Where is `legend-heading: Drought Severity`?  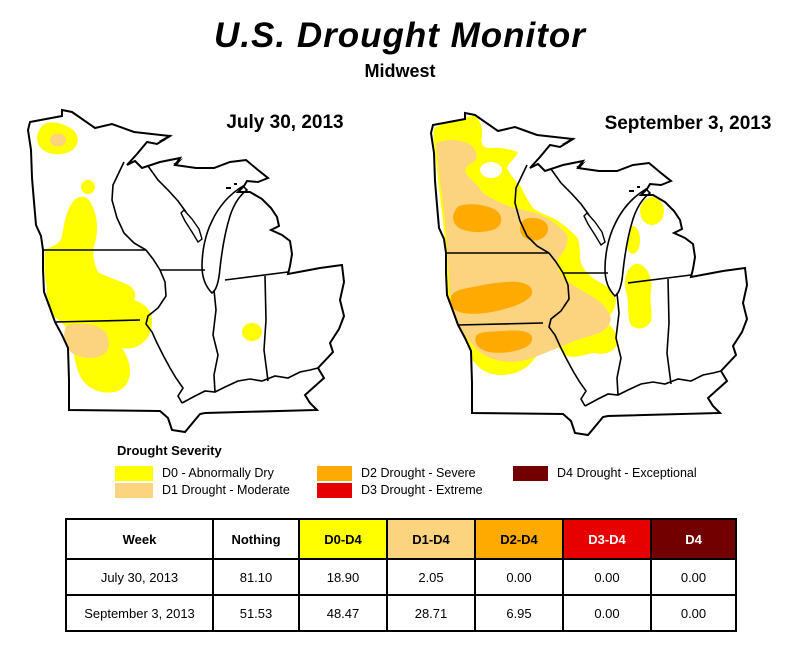
legend-heading: Drought Severity is located at coordinates (169, 450).